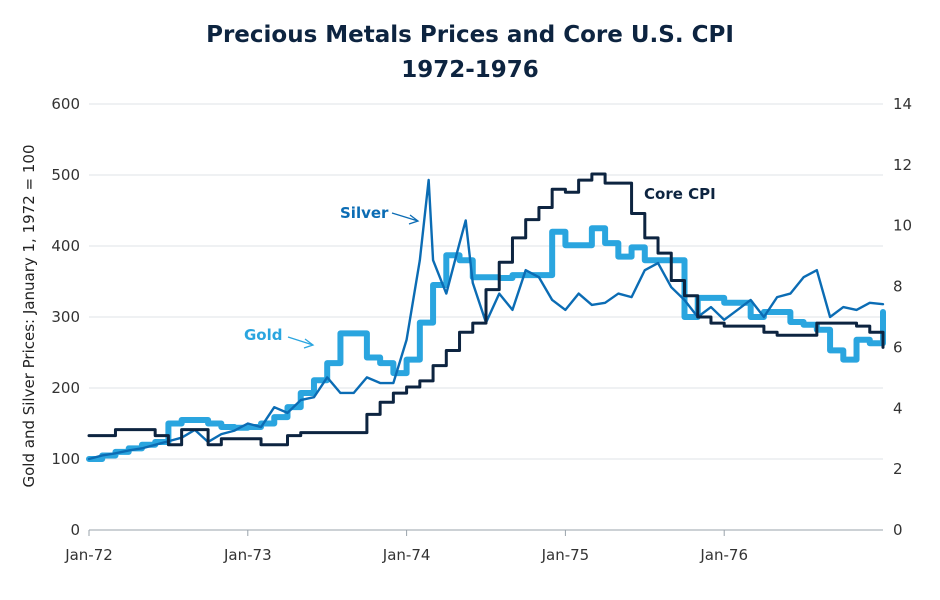  What do you see at coordinates (470, 35) in the screenshot?
I see `chart-title: Precious Metals Prices and Core U.S. CPI` at bounding box center [470, 35].